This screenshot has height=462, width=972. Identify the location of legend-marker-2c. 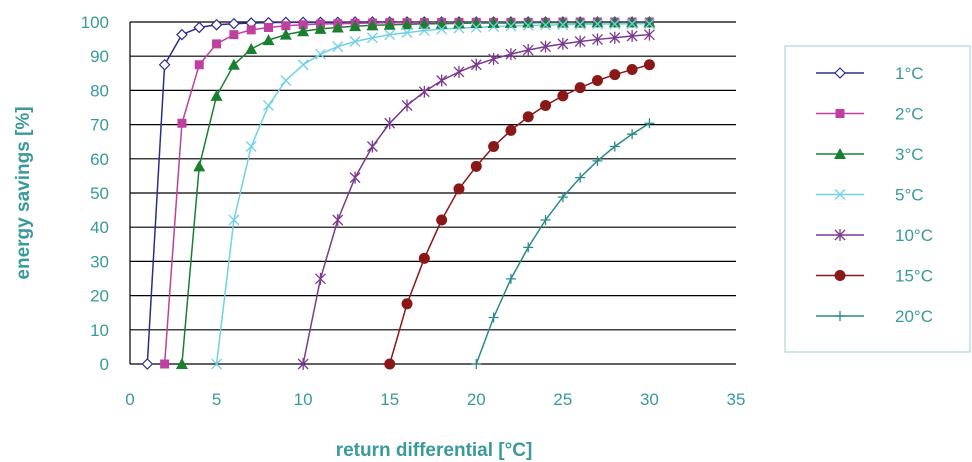
(840, 113).